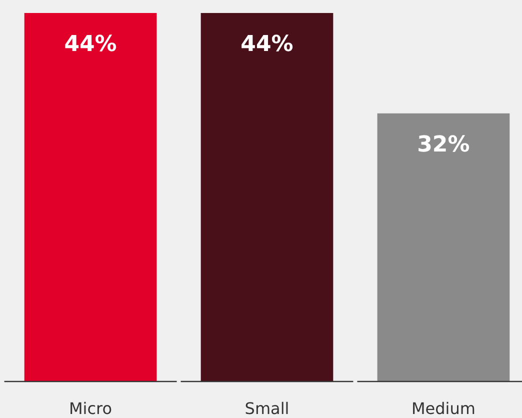 This screenshot has width=522, height=418. I want to click on x-tick-label: Small, so click(267, 408).